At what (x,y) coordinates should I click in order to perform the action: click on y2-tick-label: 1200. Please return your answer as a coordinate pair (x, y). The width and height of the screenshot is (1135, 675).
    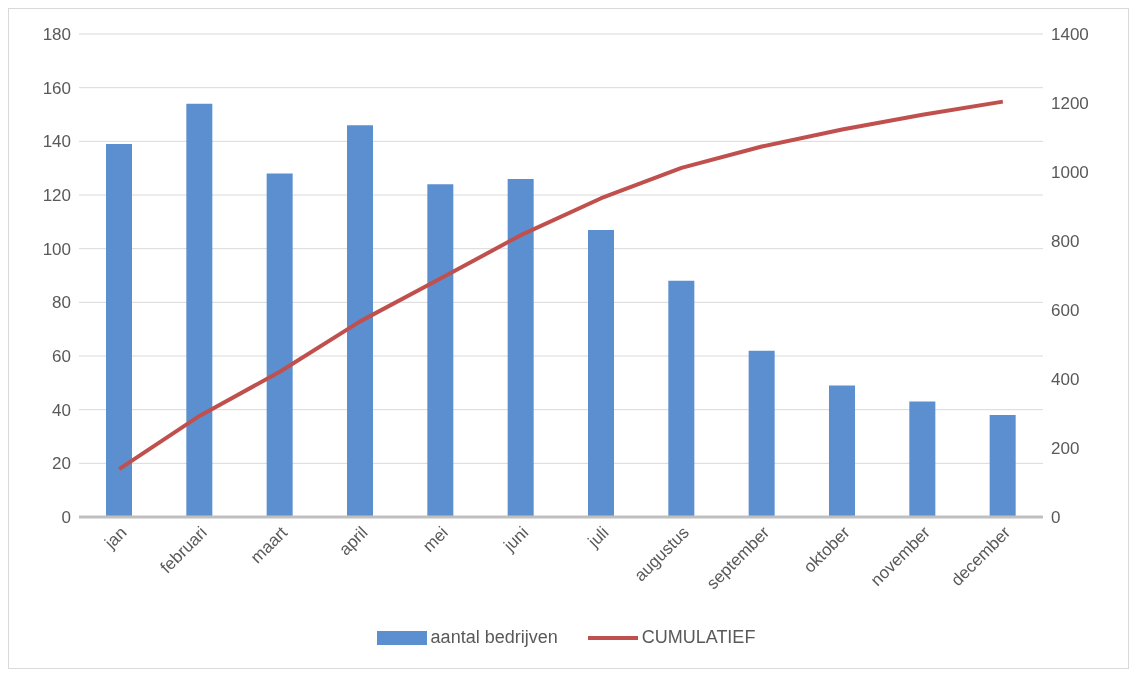
    Looking at the image, I should click on (1070, 104).